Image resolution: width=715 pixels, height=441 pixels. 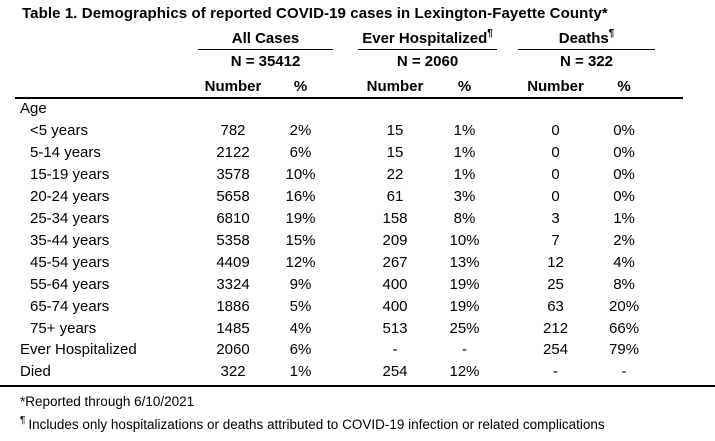 I want to click on cell-value: 209, so click(x=395, y=240).